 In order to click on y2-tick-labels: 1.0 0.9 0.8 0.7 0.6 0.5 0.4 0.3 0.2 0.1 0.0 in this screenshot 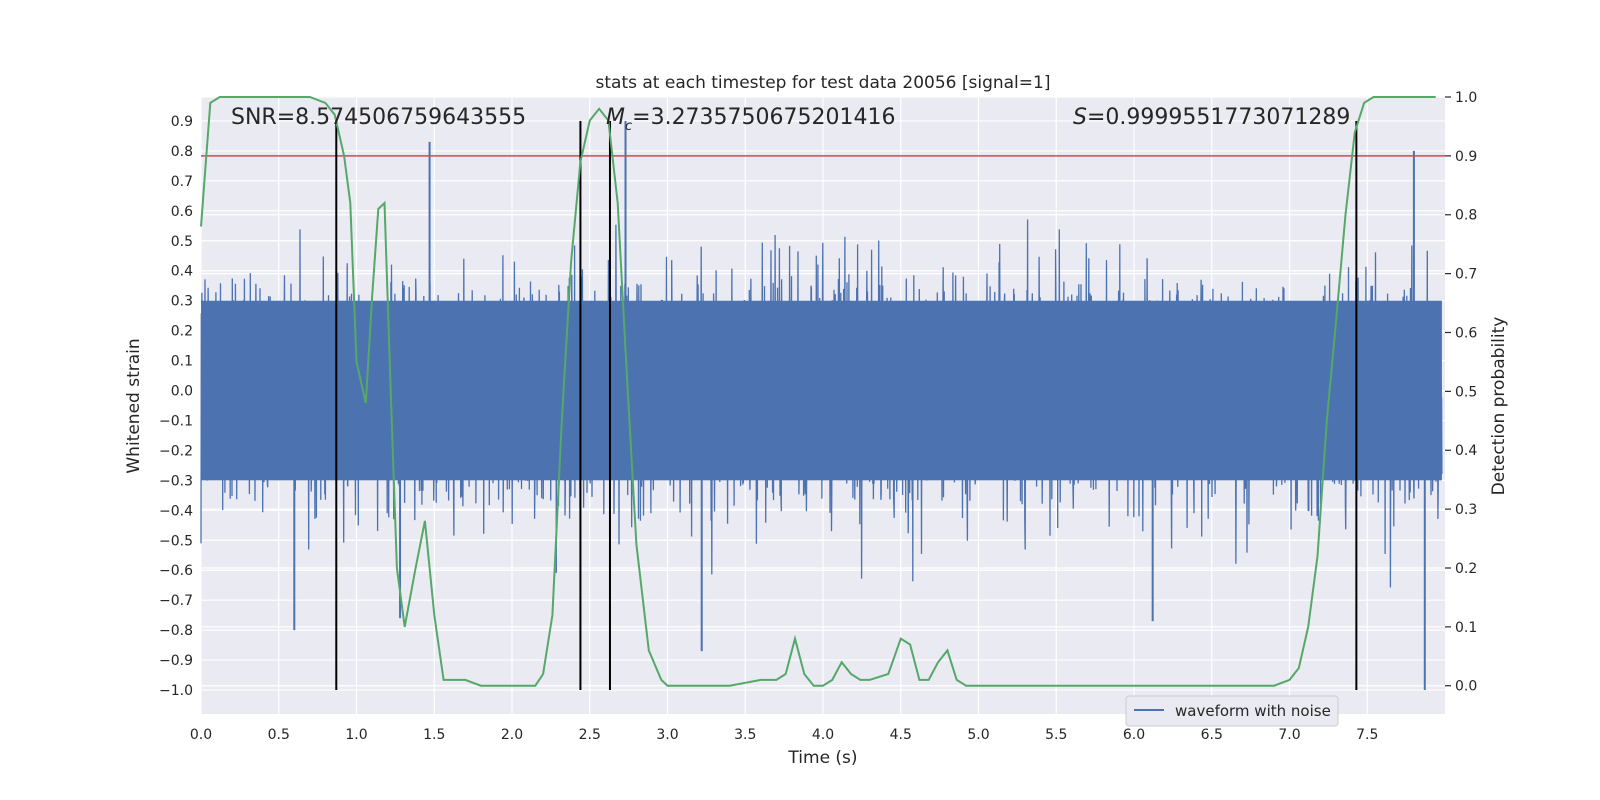, I will do `click(1461, 392)`.